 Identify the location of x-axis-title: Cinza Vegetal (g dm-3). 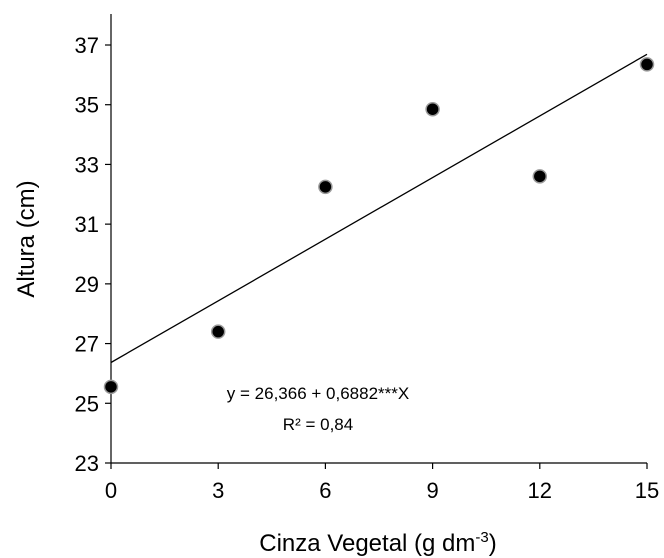
(377, 543).